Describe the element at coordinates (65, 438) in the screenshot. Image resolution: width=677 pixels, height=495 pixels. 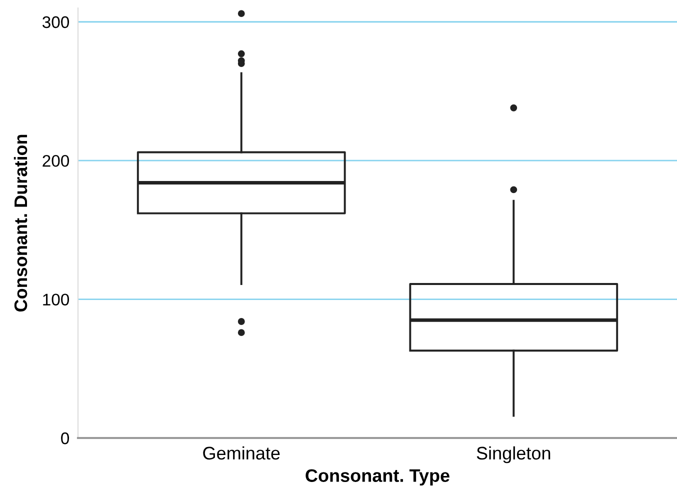
I see `y-tick-label: 0` at that location.